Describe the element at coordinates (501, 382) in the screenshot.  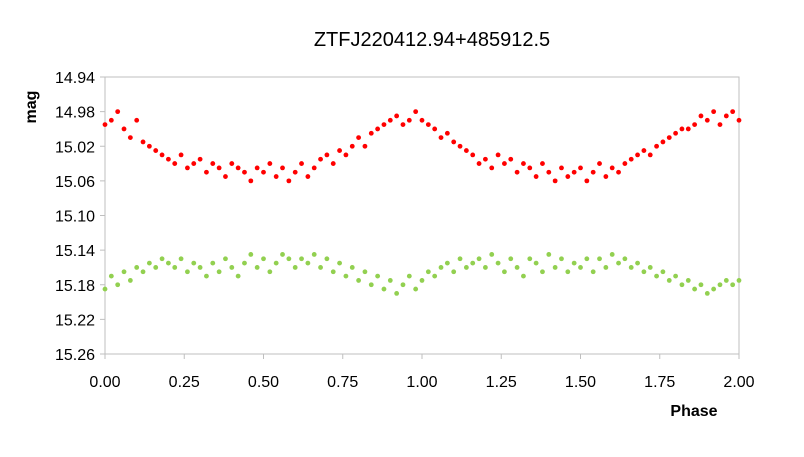
I see `x-tick-label: 1.25` at that location.